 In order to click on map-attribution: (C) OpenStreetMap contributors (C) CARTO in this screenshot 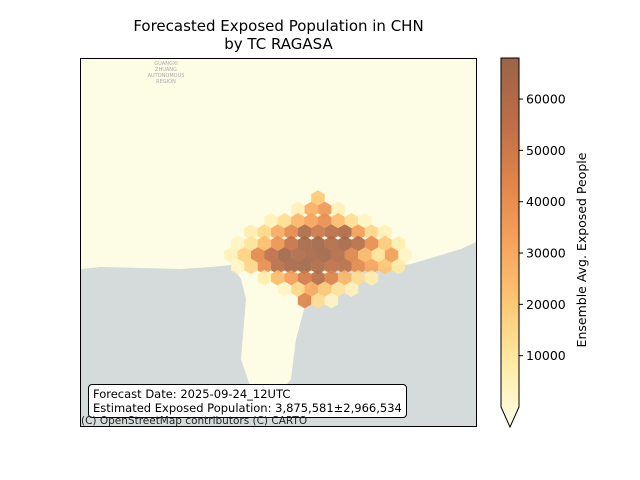, I will do `click(194, 421)`.